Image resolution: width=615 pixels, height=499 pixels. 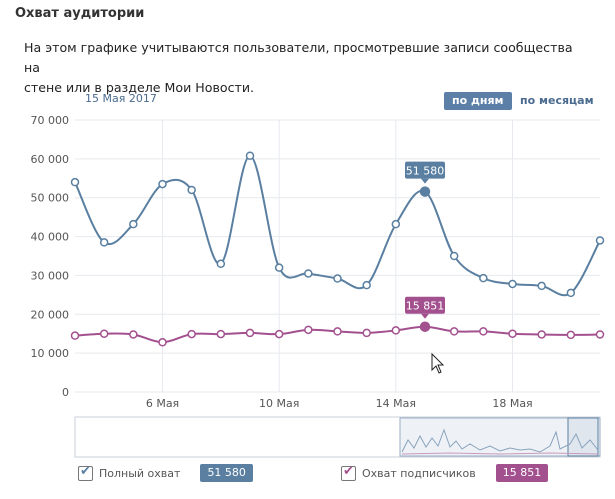 What do you see at coordinates (50, 237) in the screenshot?
I see `y-tick-label: 40 000` at bounding box center [50, 237].